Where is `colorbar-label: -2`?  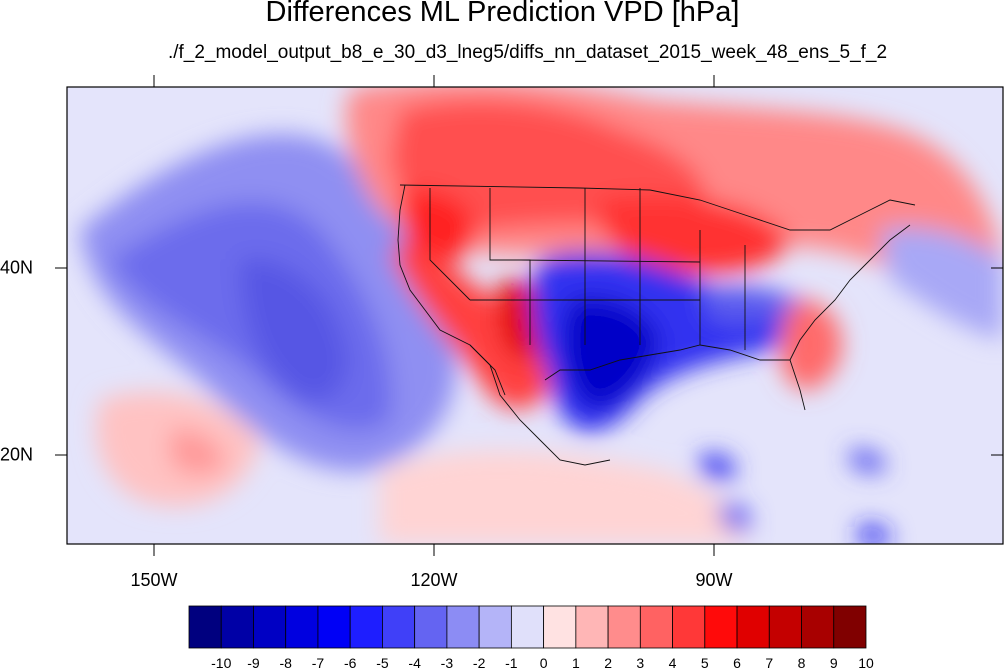
colorbar-label: -2 is located at coordinates (479, 663).